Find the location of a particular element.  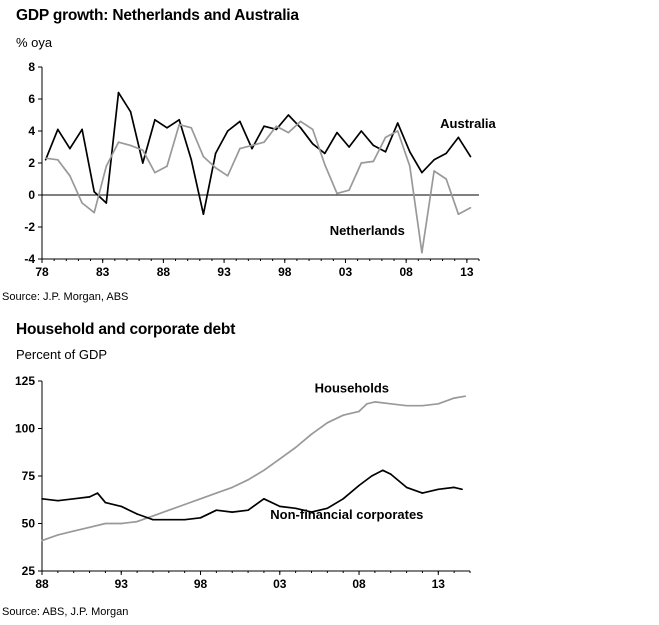

y-tick-label: 8 is located at coordinates (31, 67).